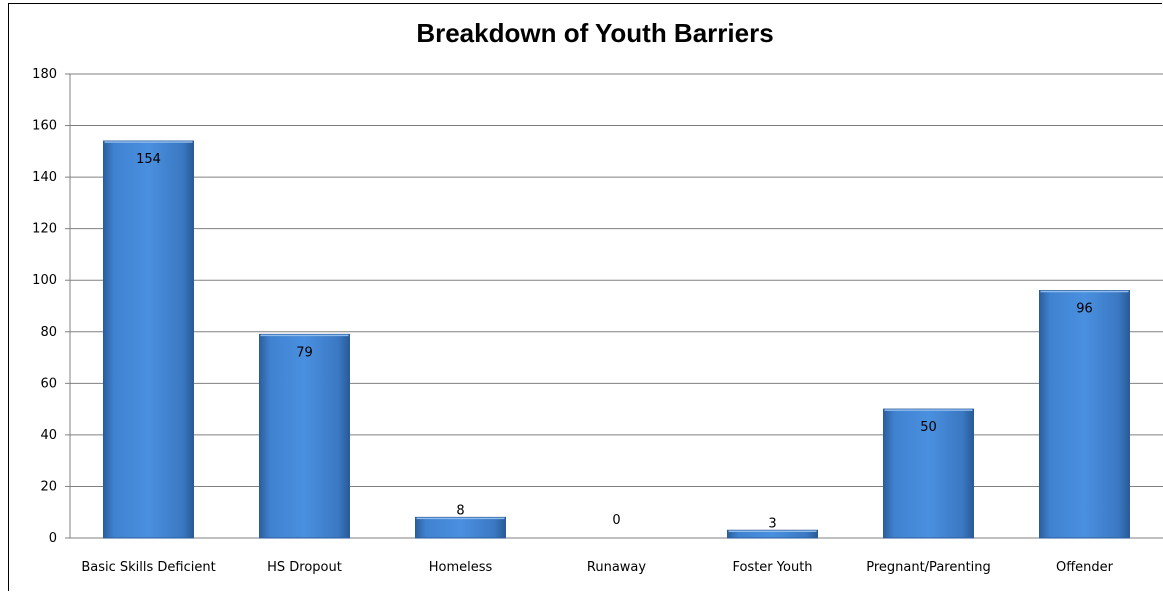 The image size is (1163, 592). What do you see at coordinates (595, 33) in the screenshot?
I see `chart-title: Breakdown of Youth Barriers` at bounding box center [595, 33].